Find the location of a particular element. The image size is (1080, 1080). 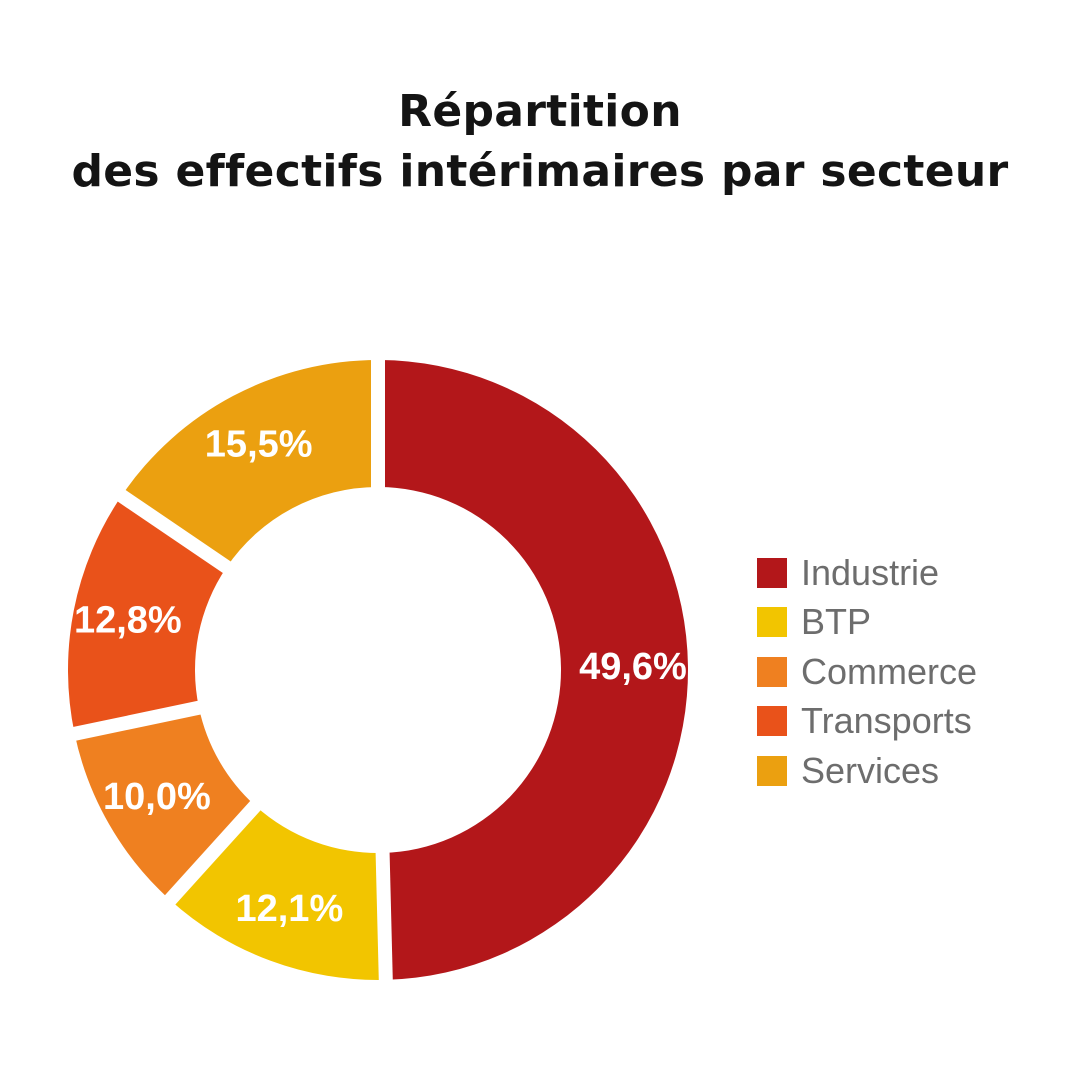

slice-label-services: 15,5% is located at coordinates (259, 445).